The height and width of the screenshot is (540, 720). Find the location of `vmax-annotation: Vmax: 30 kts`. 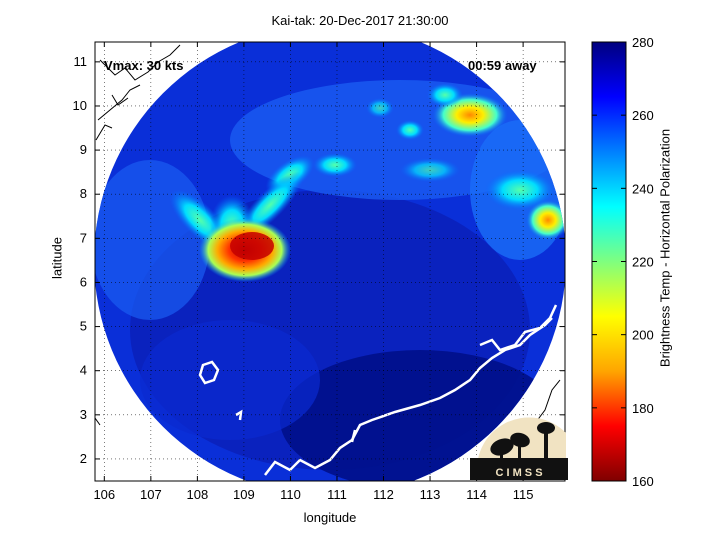

vmax-annotation: Vmax: 30 kts is located at coordinates (144, 65).